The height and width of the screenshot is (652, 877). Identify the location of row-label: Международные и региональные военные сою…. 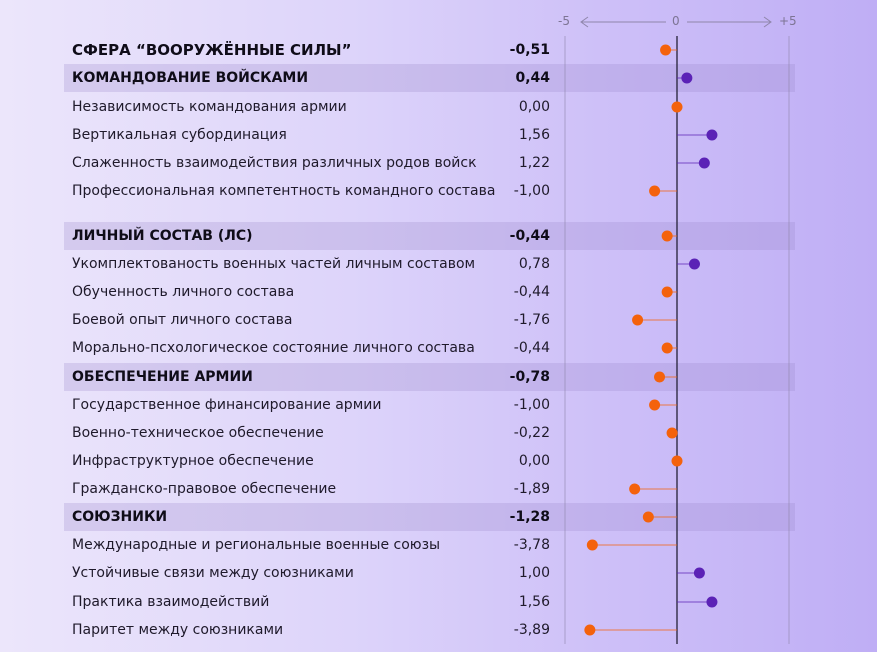
(256, 545).